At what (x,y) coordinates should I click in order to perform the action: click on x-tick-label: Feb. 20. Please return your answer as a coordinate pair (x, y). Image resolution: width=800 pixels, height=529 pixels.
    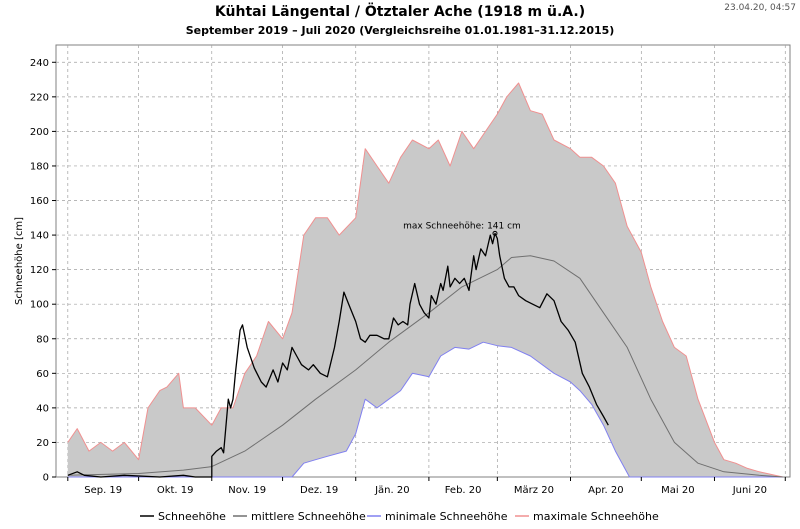
    Looking at the image, I should click on (463, 490).